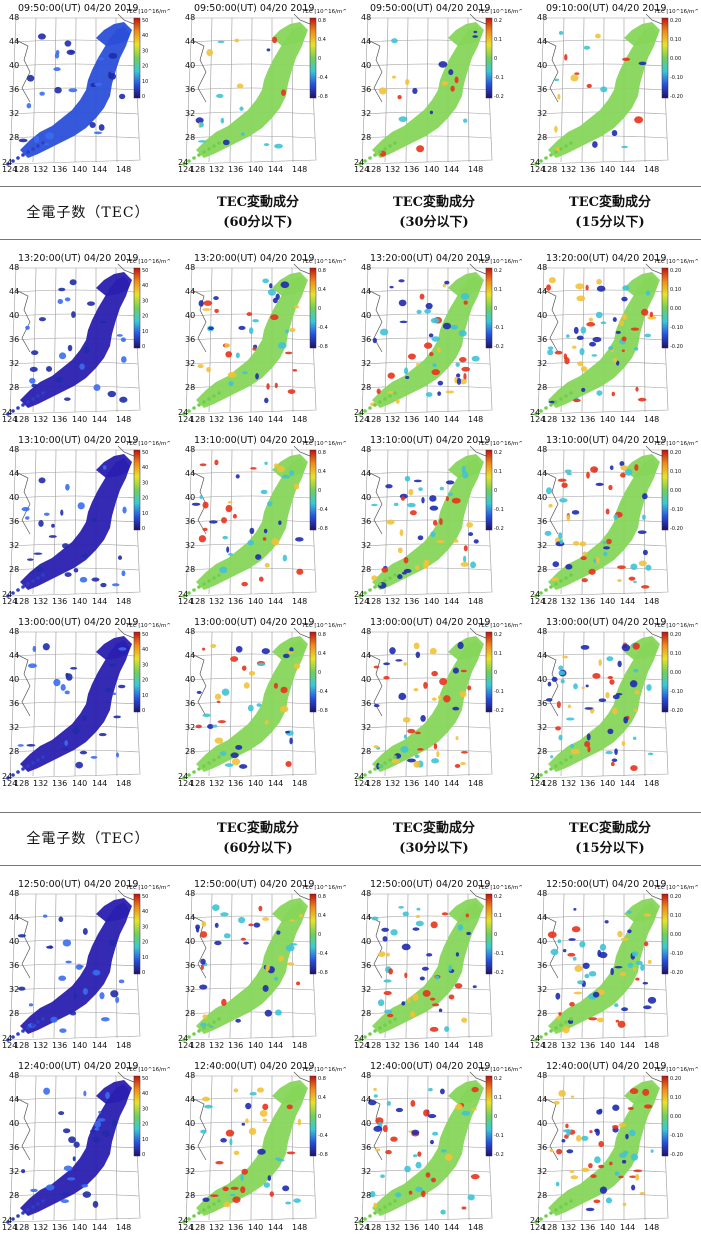  I want to click on japan-landmass, so click(428, 90).